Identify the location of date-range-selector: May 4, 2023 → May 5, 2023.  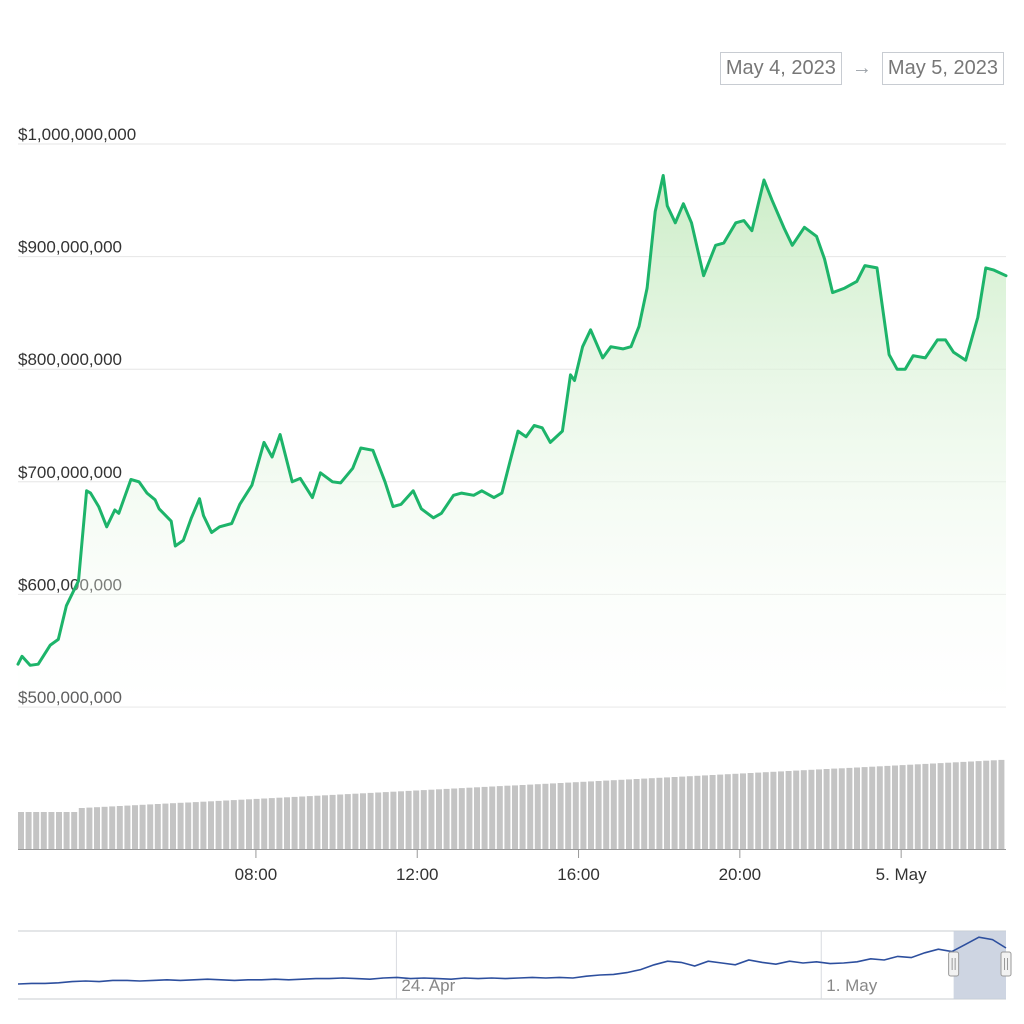
(861, 68).